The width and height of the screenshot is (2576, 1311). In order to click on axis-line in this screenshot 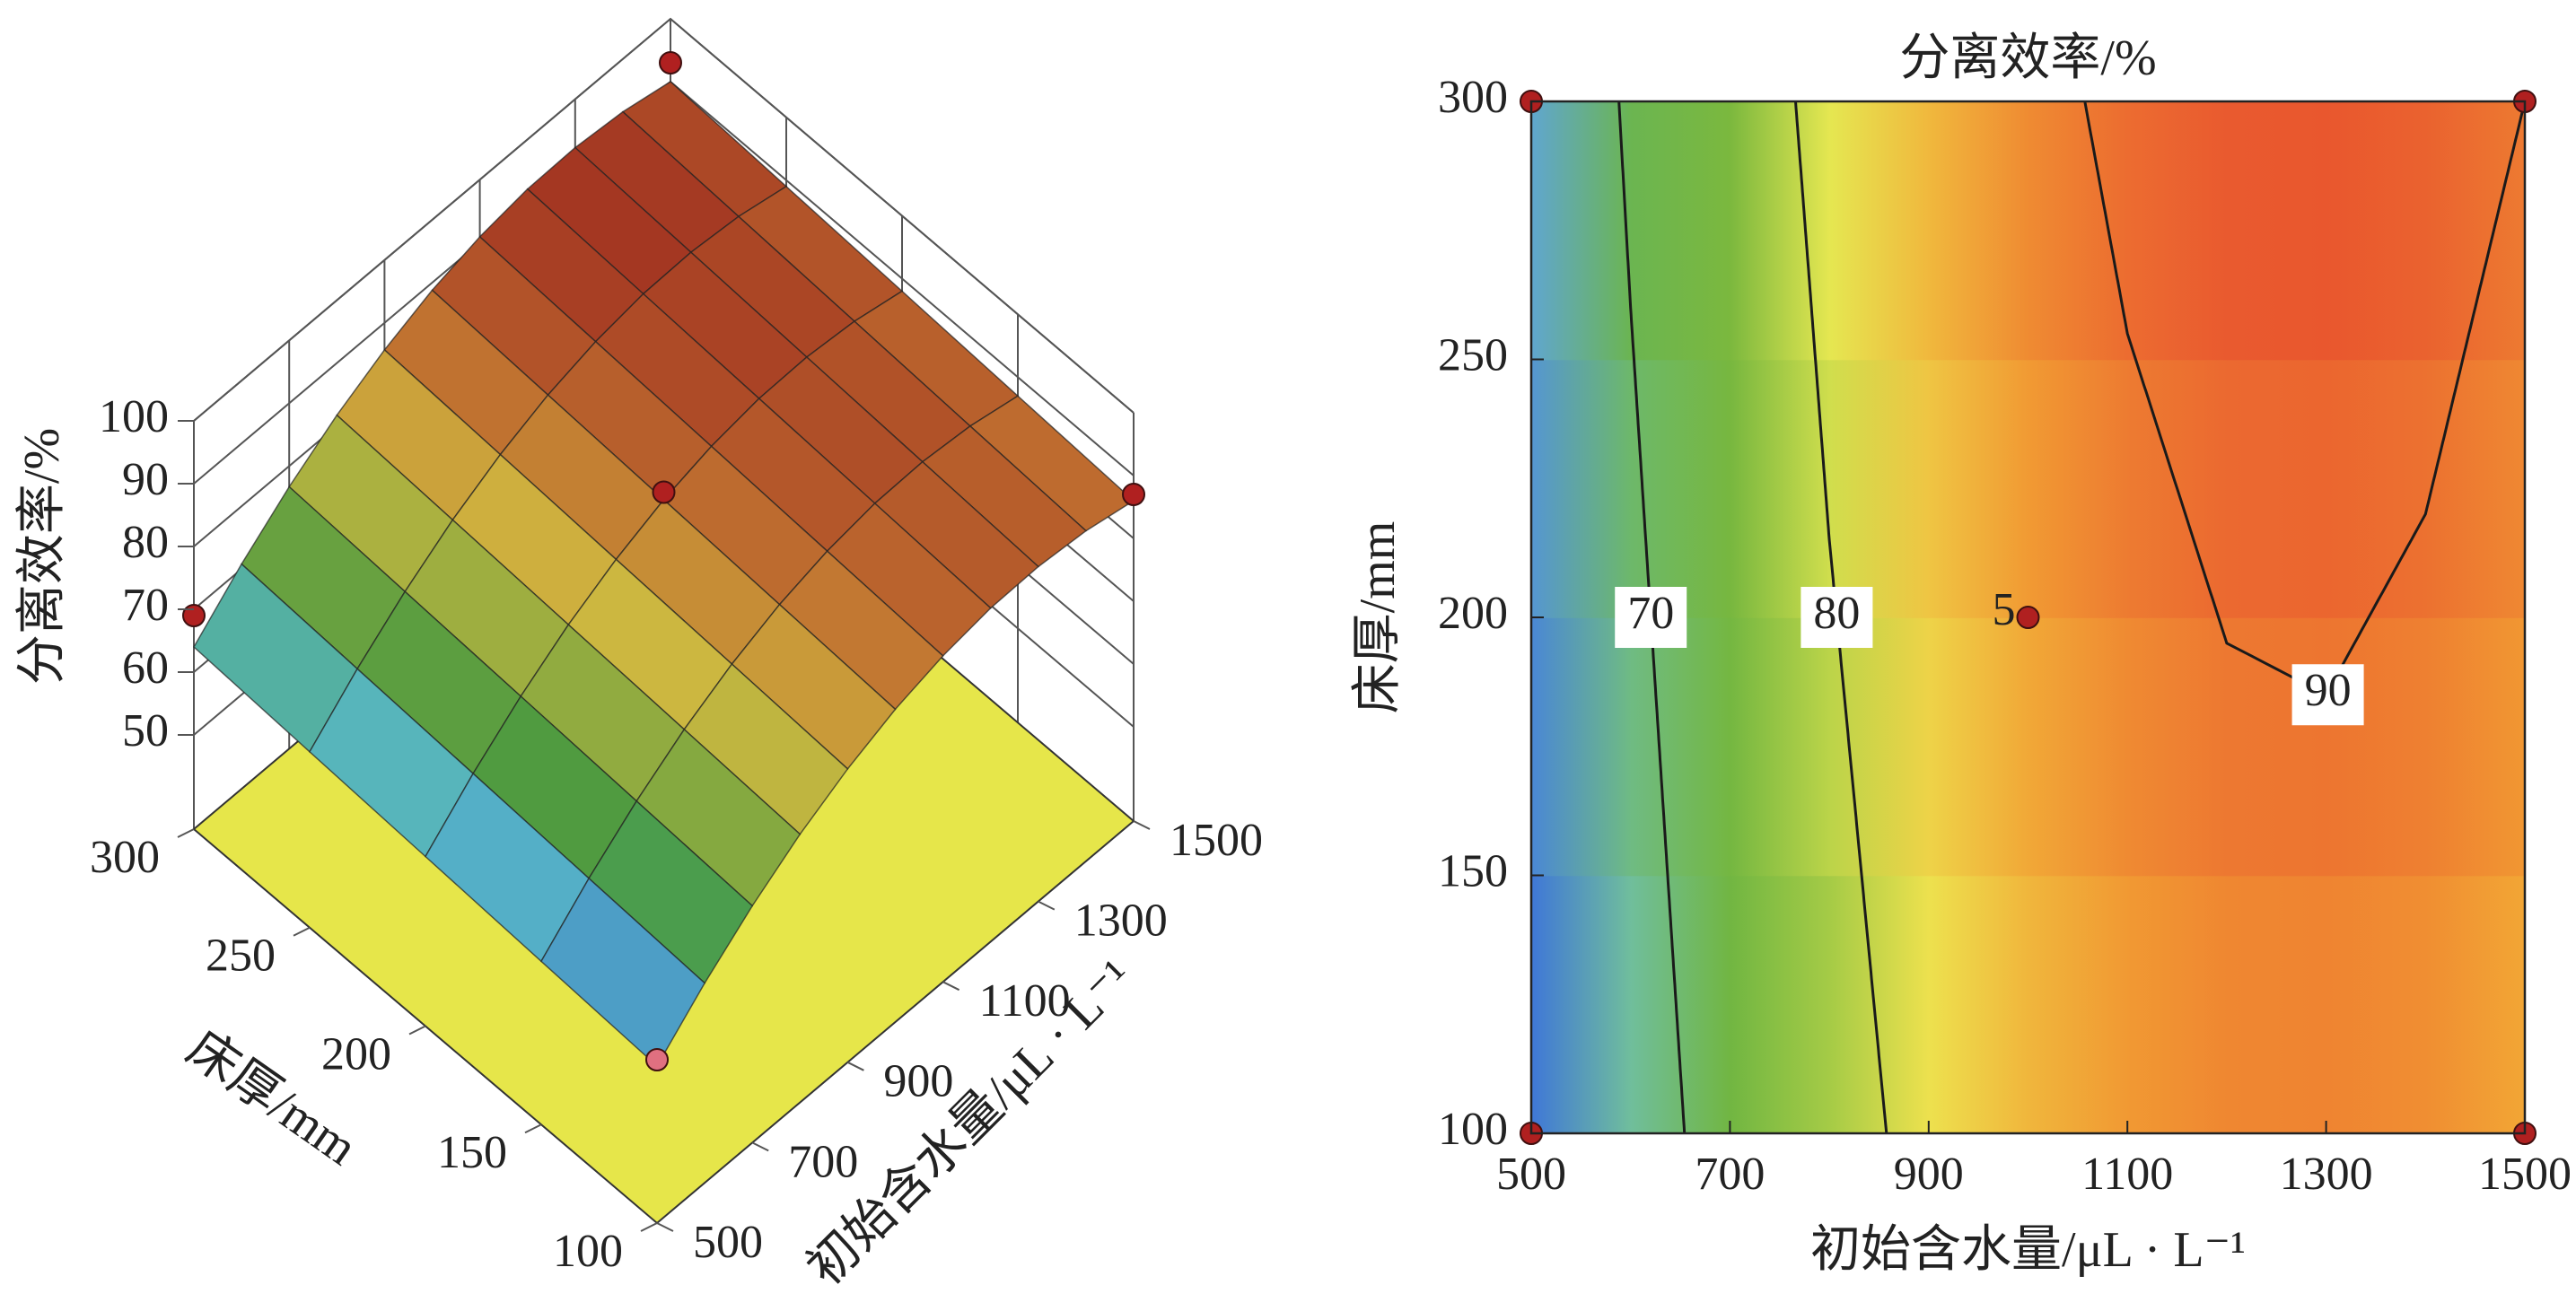, I will do `click(664, 220)`.